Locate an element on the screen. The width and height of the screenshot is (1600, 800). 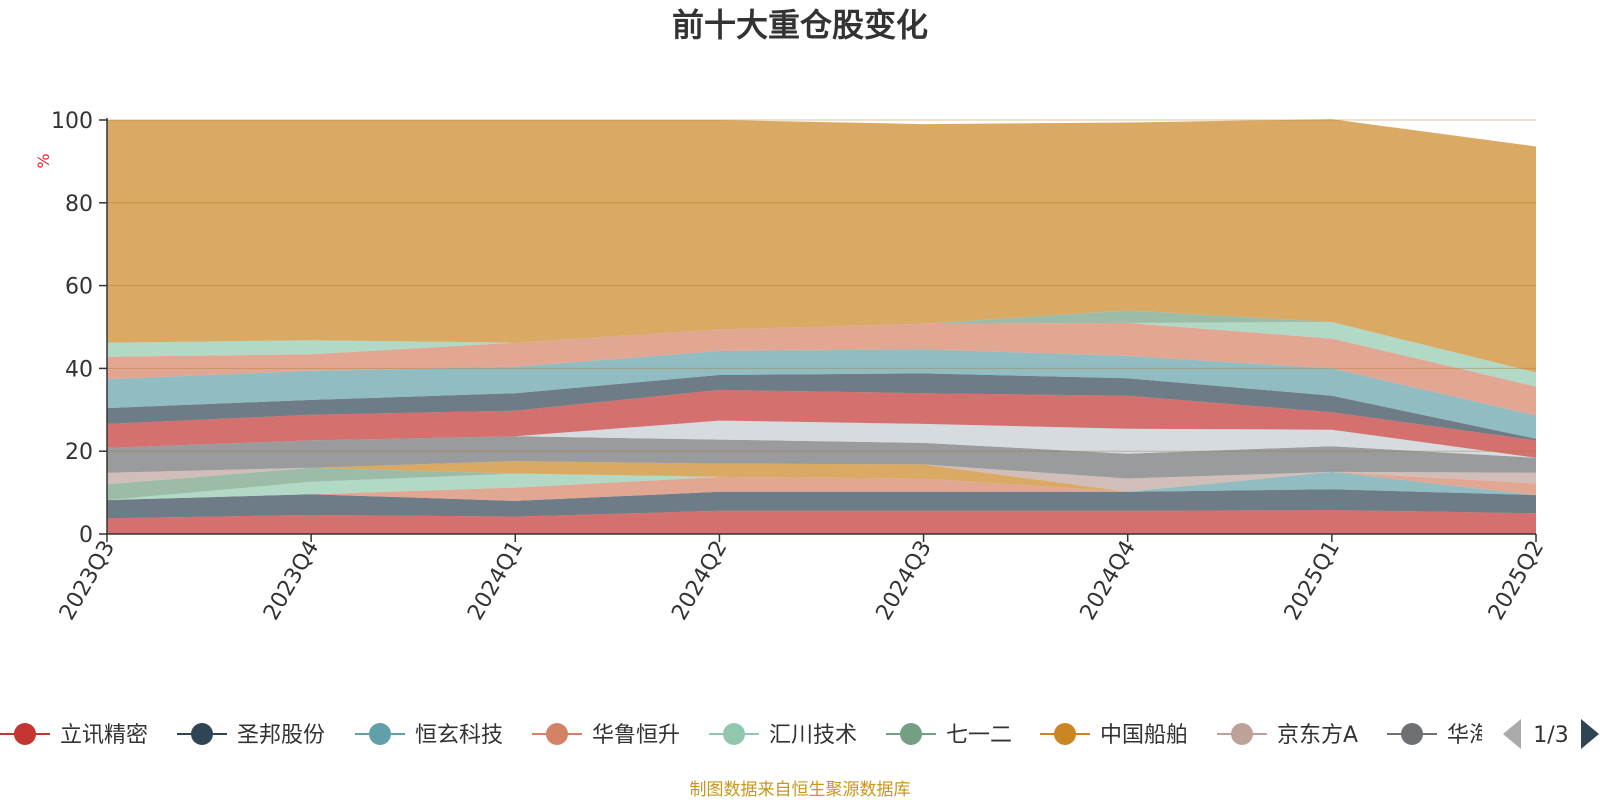
legend-item-1: 立讯精密 is located at coordinates (74, 735).